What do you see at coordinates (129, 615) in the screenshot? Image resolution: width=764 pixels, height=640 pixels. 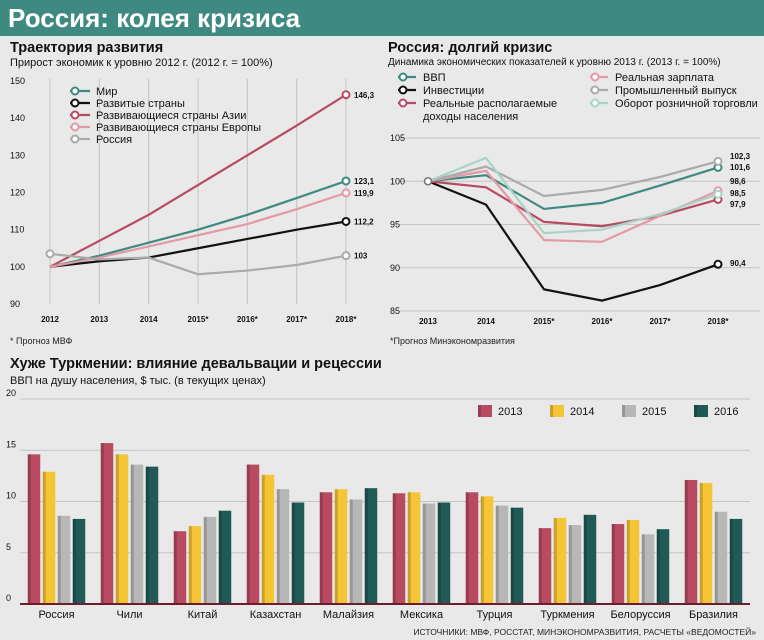 I see `chart3-category-label-1: Чили` at bounding box center [129, 615].